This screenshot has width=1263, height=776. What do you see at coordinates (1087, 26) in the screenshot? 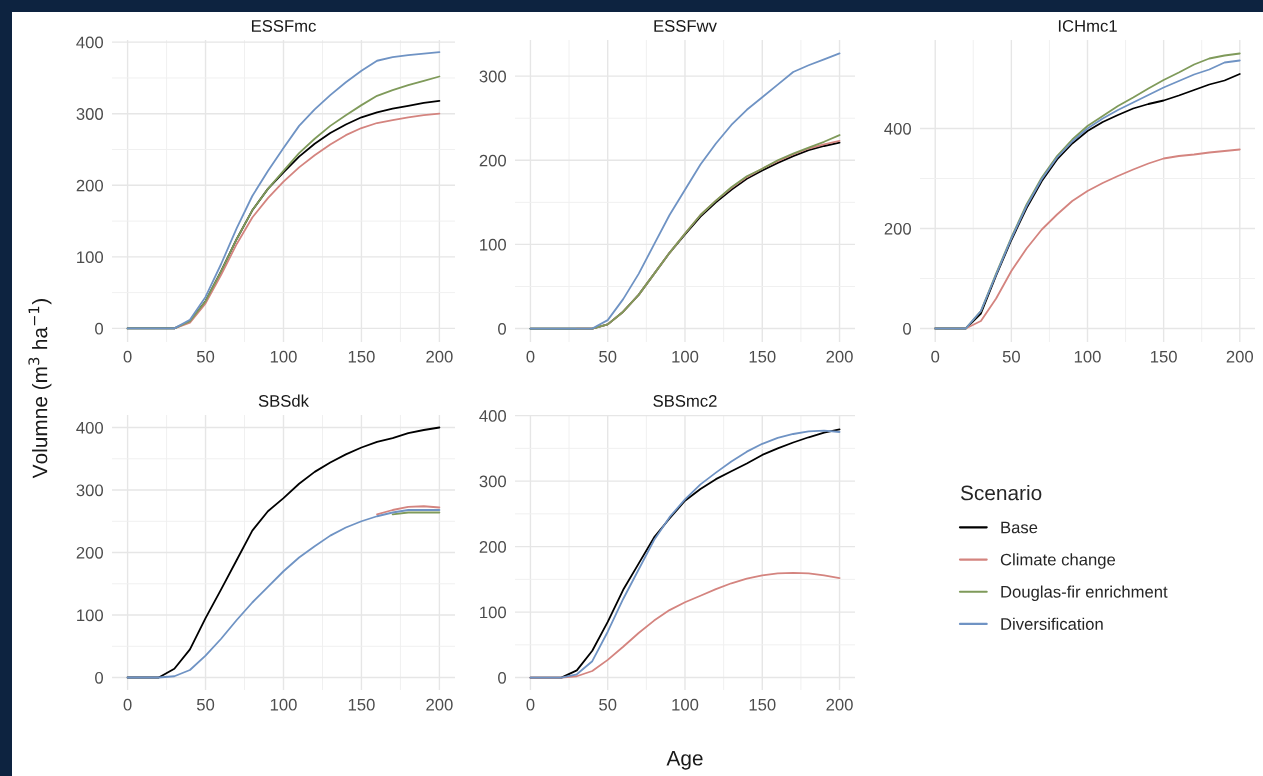
I see `chart-title: ICHmc1` at bounding box center [1087, 26].